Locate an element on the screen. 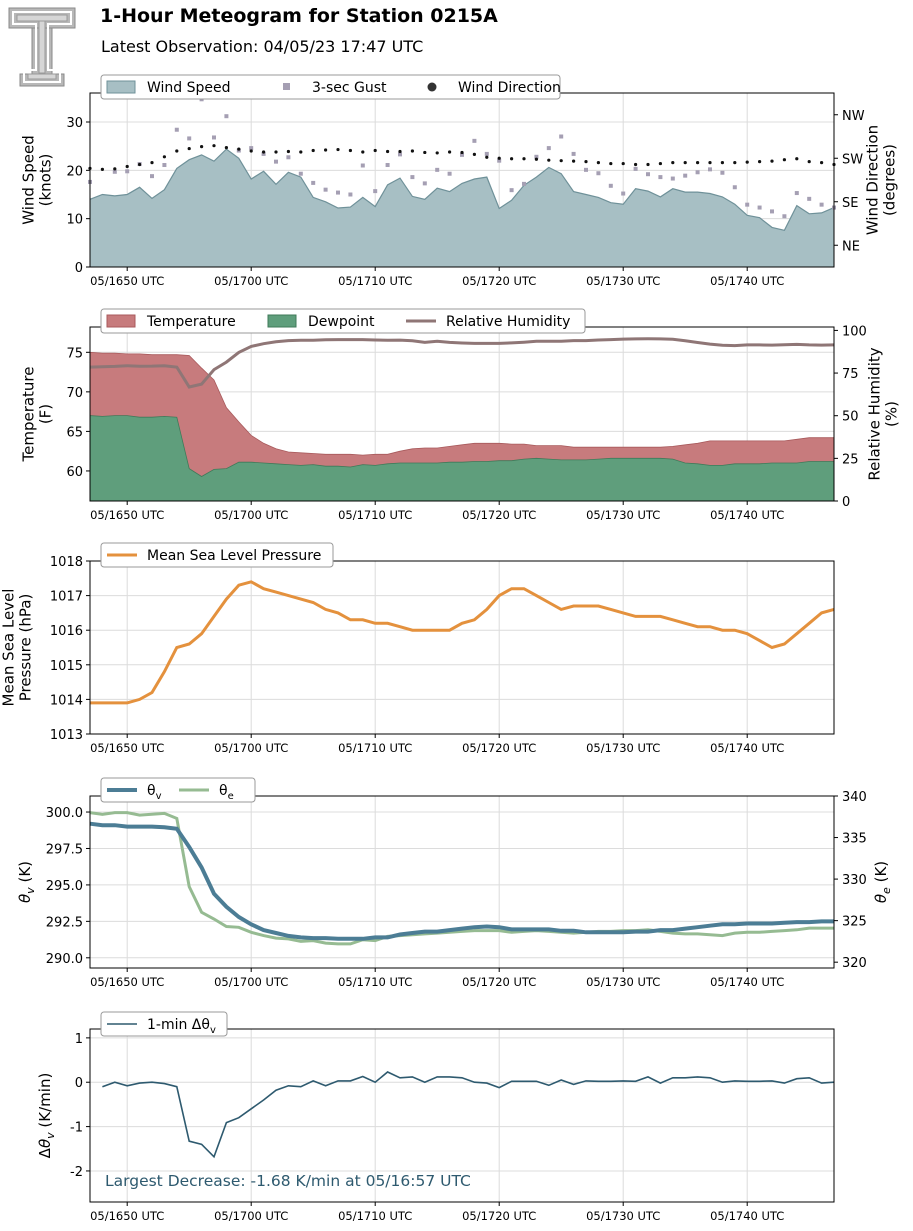 The height and width of the screenshot is (1231, 913). y-tick-label: -2 is located at coordinates (76, 1172).